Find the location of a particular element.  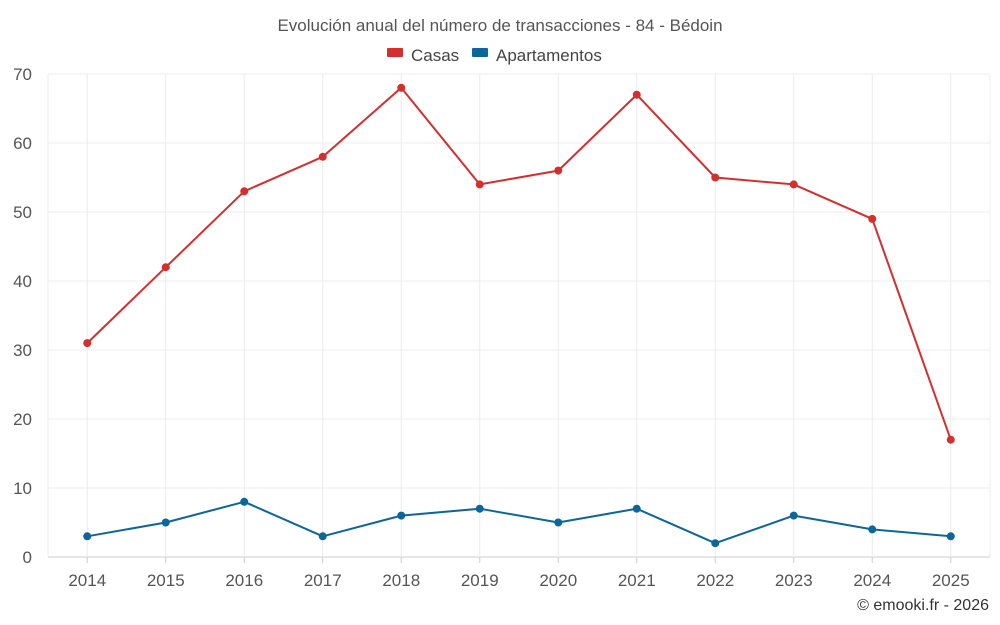

x-tick-label: 2017 is located at coordinates (323, 580).